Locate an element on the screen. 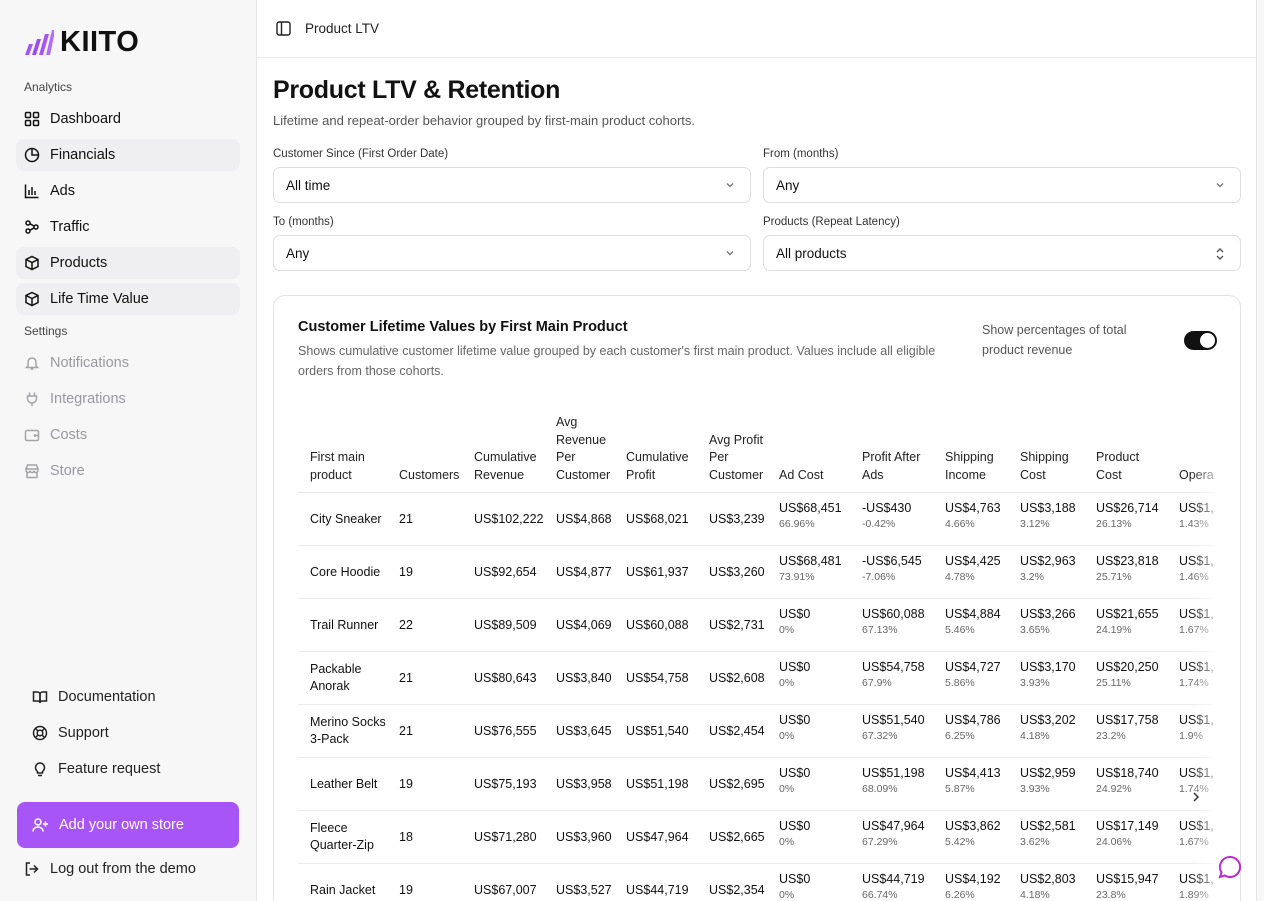  documentation-link: Documentation is located at coordinates (134, 697).